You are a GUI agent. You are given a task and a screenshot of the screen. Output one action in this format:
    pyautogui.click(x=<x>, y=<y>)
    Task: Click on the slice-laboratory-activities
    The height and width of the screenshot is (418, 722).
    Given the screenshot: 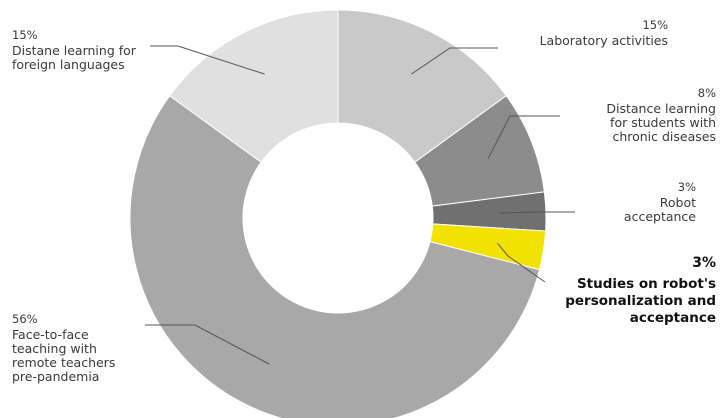 What is the action you would take?
    pyautogui.click(x=422, y=86)
    